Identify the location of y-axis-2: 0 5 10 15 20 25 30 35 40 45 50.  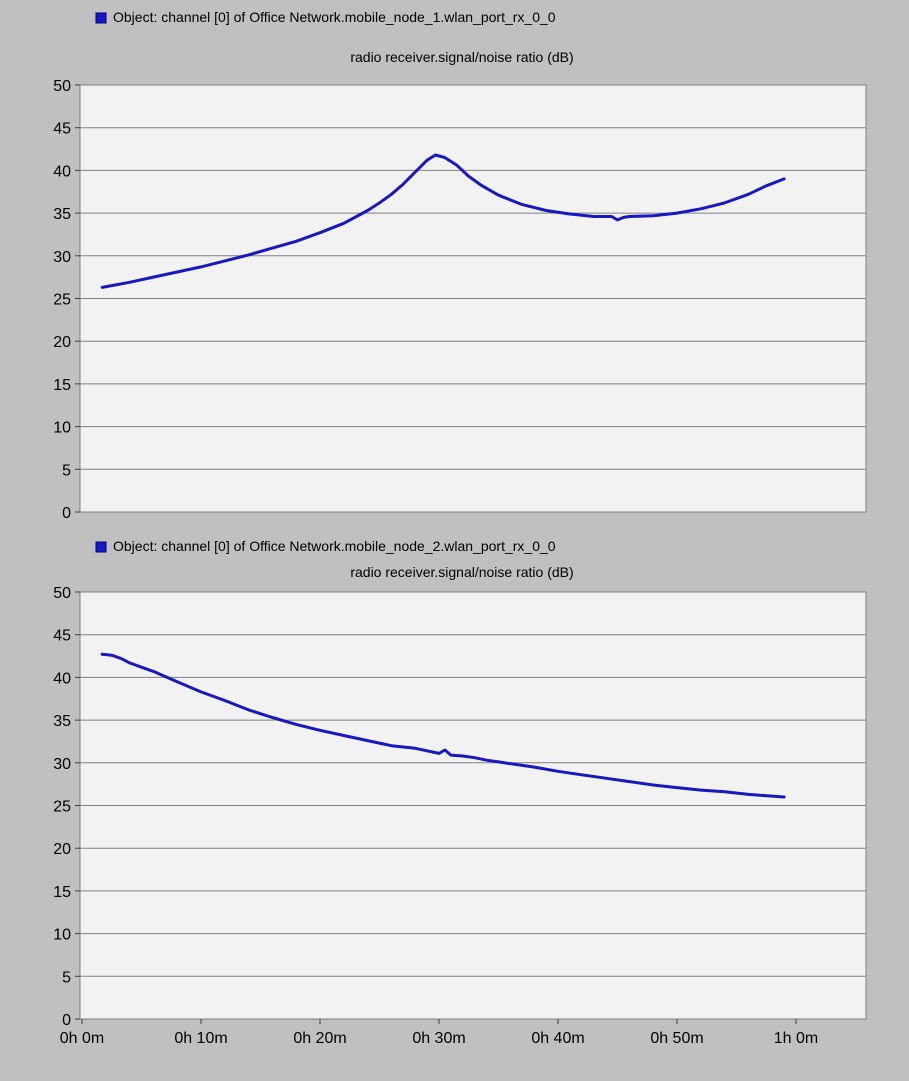
(66, 807).